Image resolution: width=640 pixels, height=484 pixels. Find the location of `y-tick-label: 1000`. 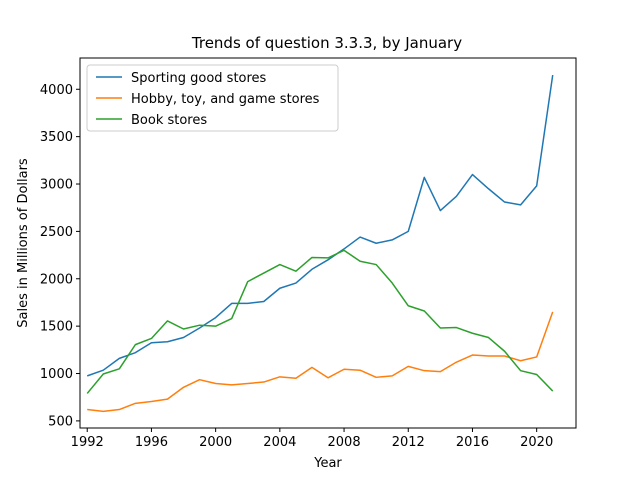

y-tick-label: 1000 is located at coordinates (56, 374).